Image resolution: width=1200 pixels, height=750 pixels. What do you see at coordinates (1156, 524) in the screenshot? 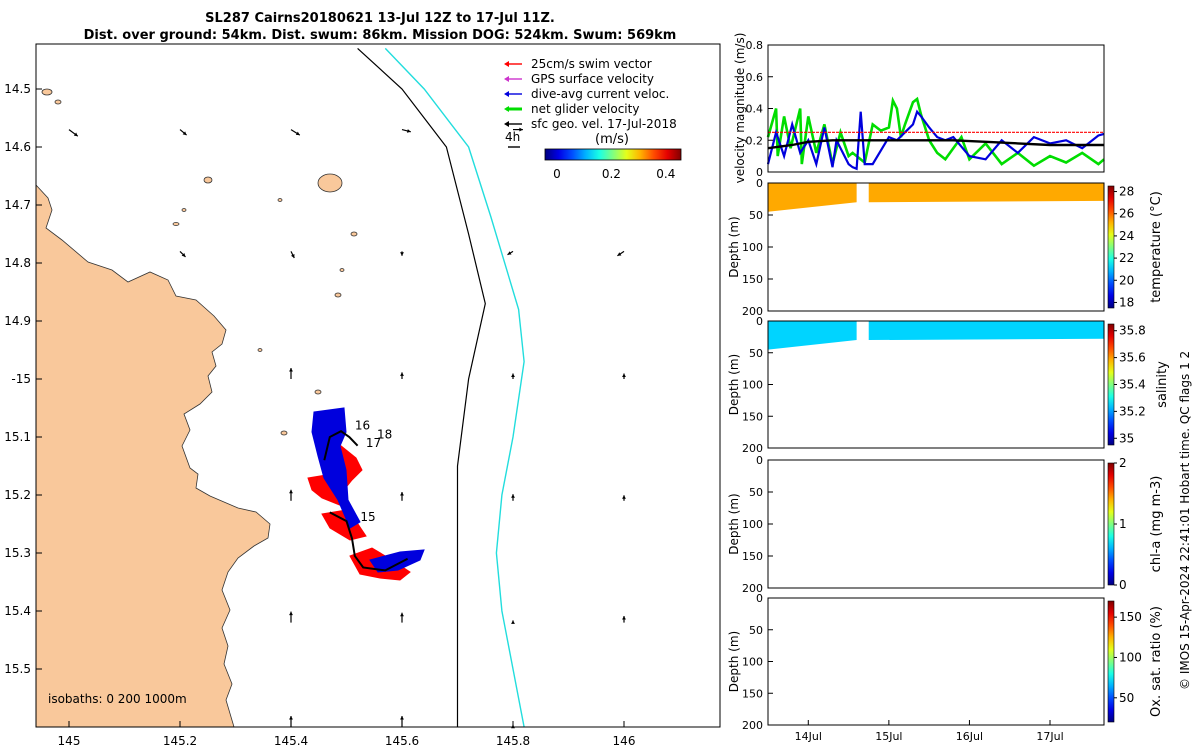
I see `section-colorbar-label: chl-a (mg m-3)` at bounding box center [1156, 524].